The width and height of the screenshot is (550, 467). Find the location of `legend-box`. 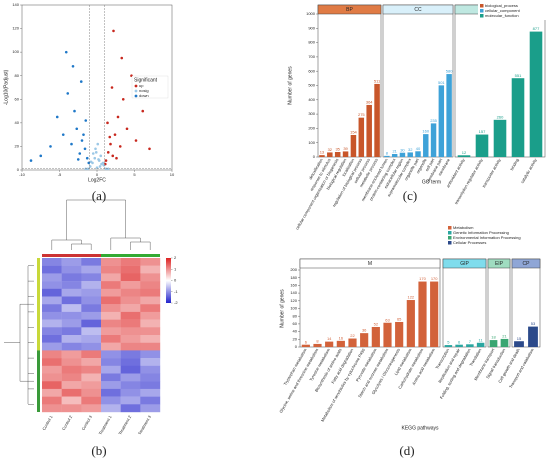

legend-box is located at coordinates (513, 11).